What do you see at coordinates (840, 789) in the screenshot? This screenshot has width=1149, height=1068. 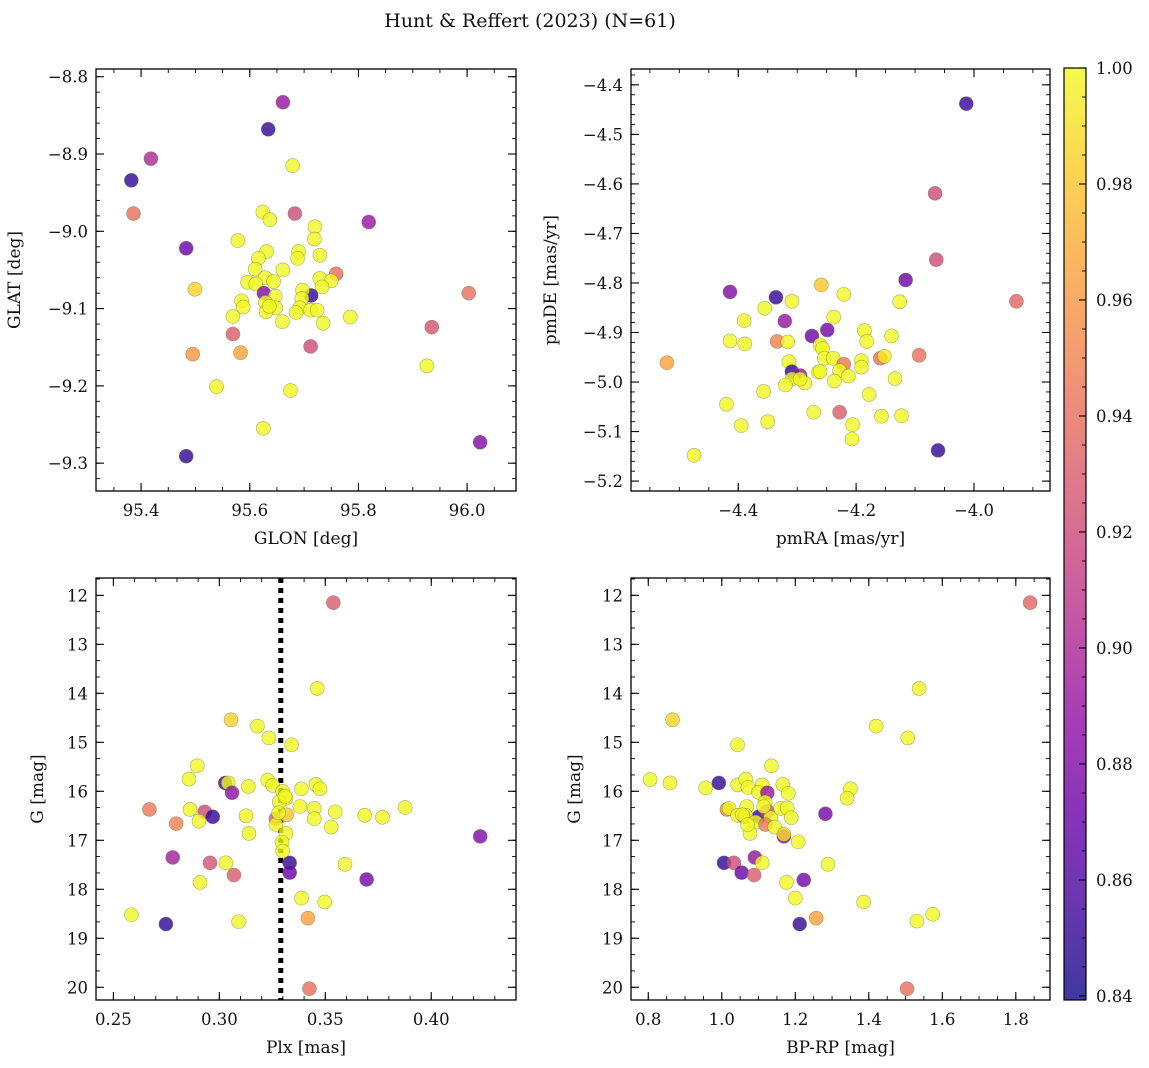 I see `ticks` at bounding box center [840, 789].